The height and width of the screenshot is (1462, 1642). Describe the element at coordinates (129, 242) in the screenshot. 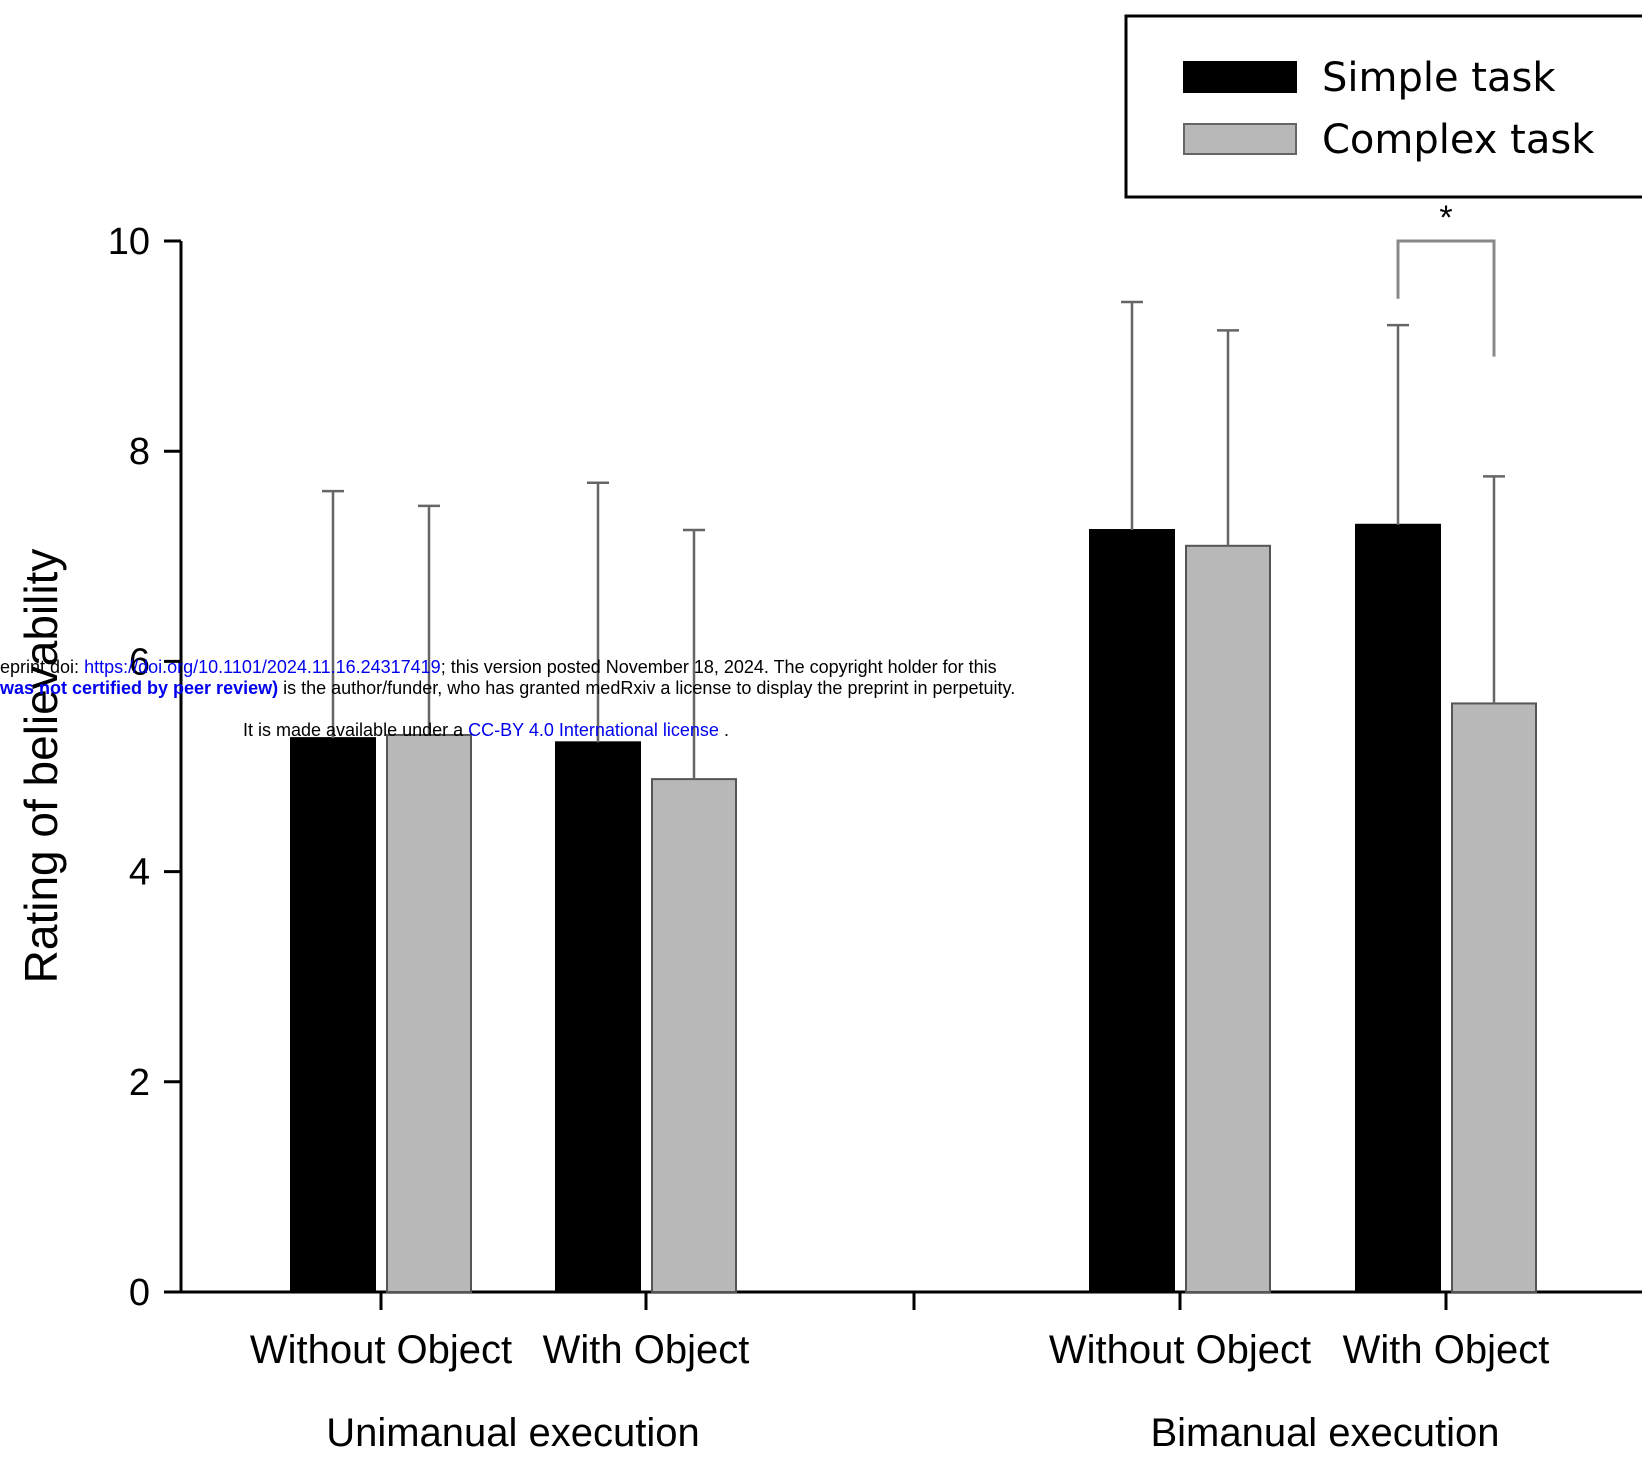

I see `y-tick-label: 10` at that location.